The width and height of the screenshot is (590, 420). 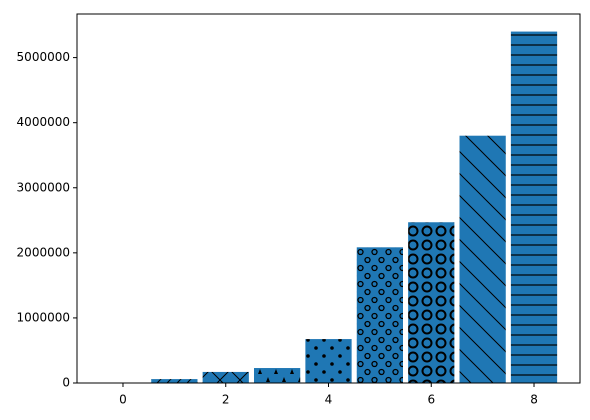 I want to click on x-tick-label: 8, so click(x=534, y=400).